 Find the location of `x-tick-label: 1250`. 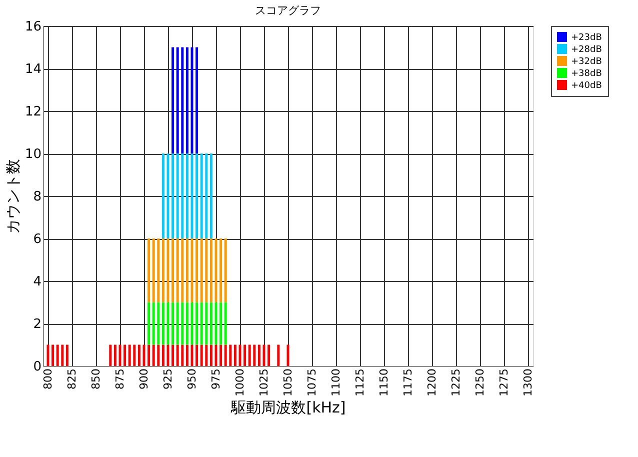

x-tick-label: 1250 is located at coordinates (480, 382).